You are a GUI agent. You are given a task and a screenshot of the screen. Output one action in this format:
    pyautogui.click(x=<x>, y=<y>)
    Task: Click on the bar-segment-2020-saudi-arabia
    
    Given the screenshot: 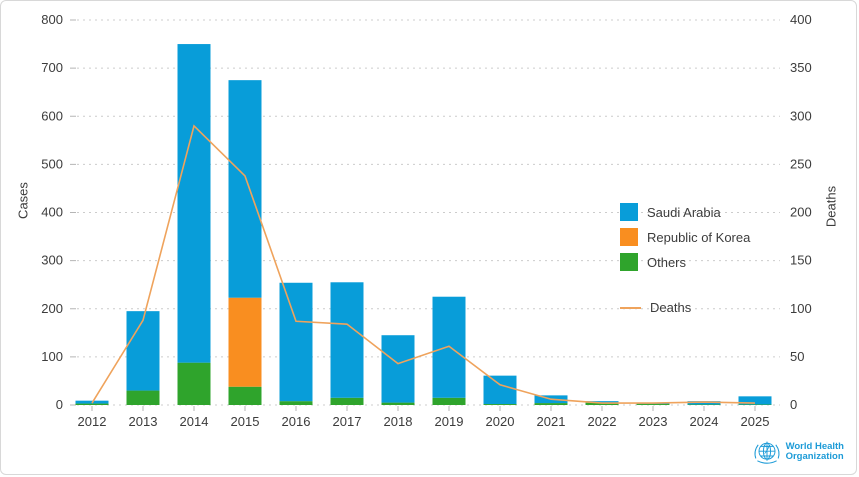 What is the action you would take?
    pyautogui.click(x=500, y=390)
    